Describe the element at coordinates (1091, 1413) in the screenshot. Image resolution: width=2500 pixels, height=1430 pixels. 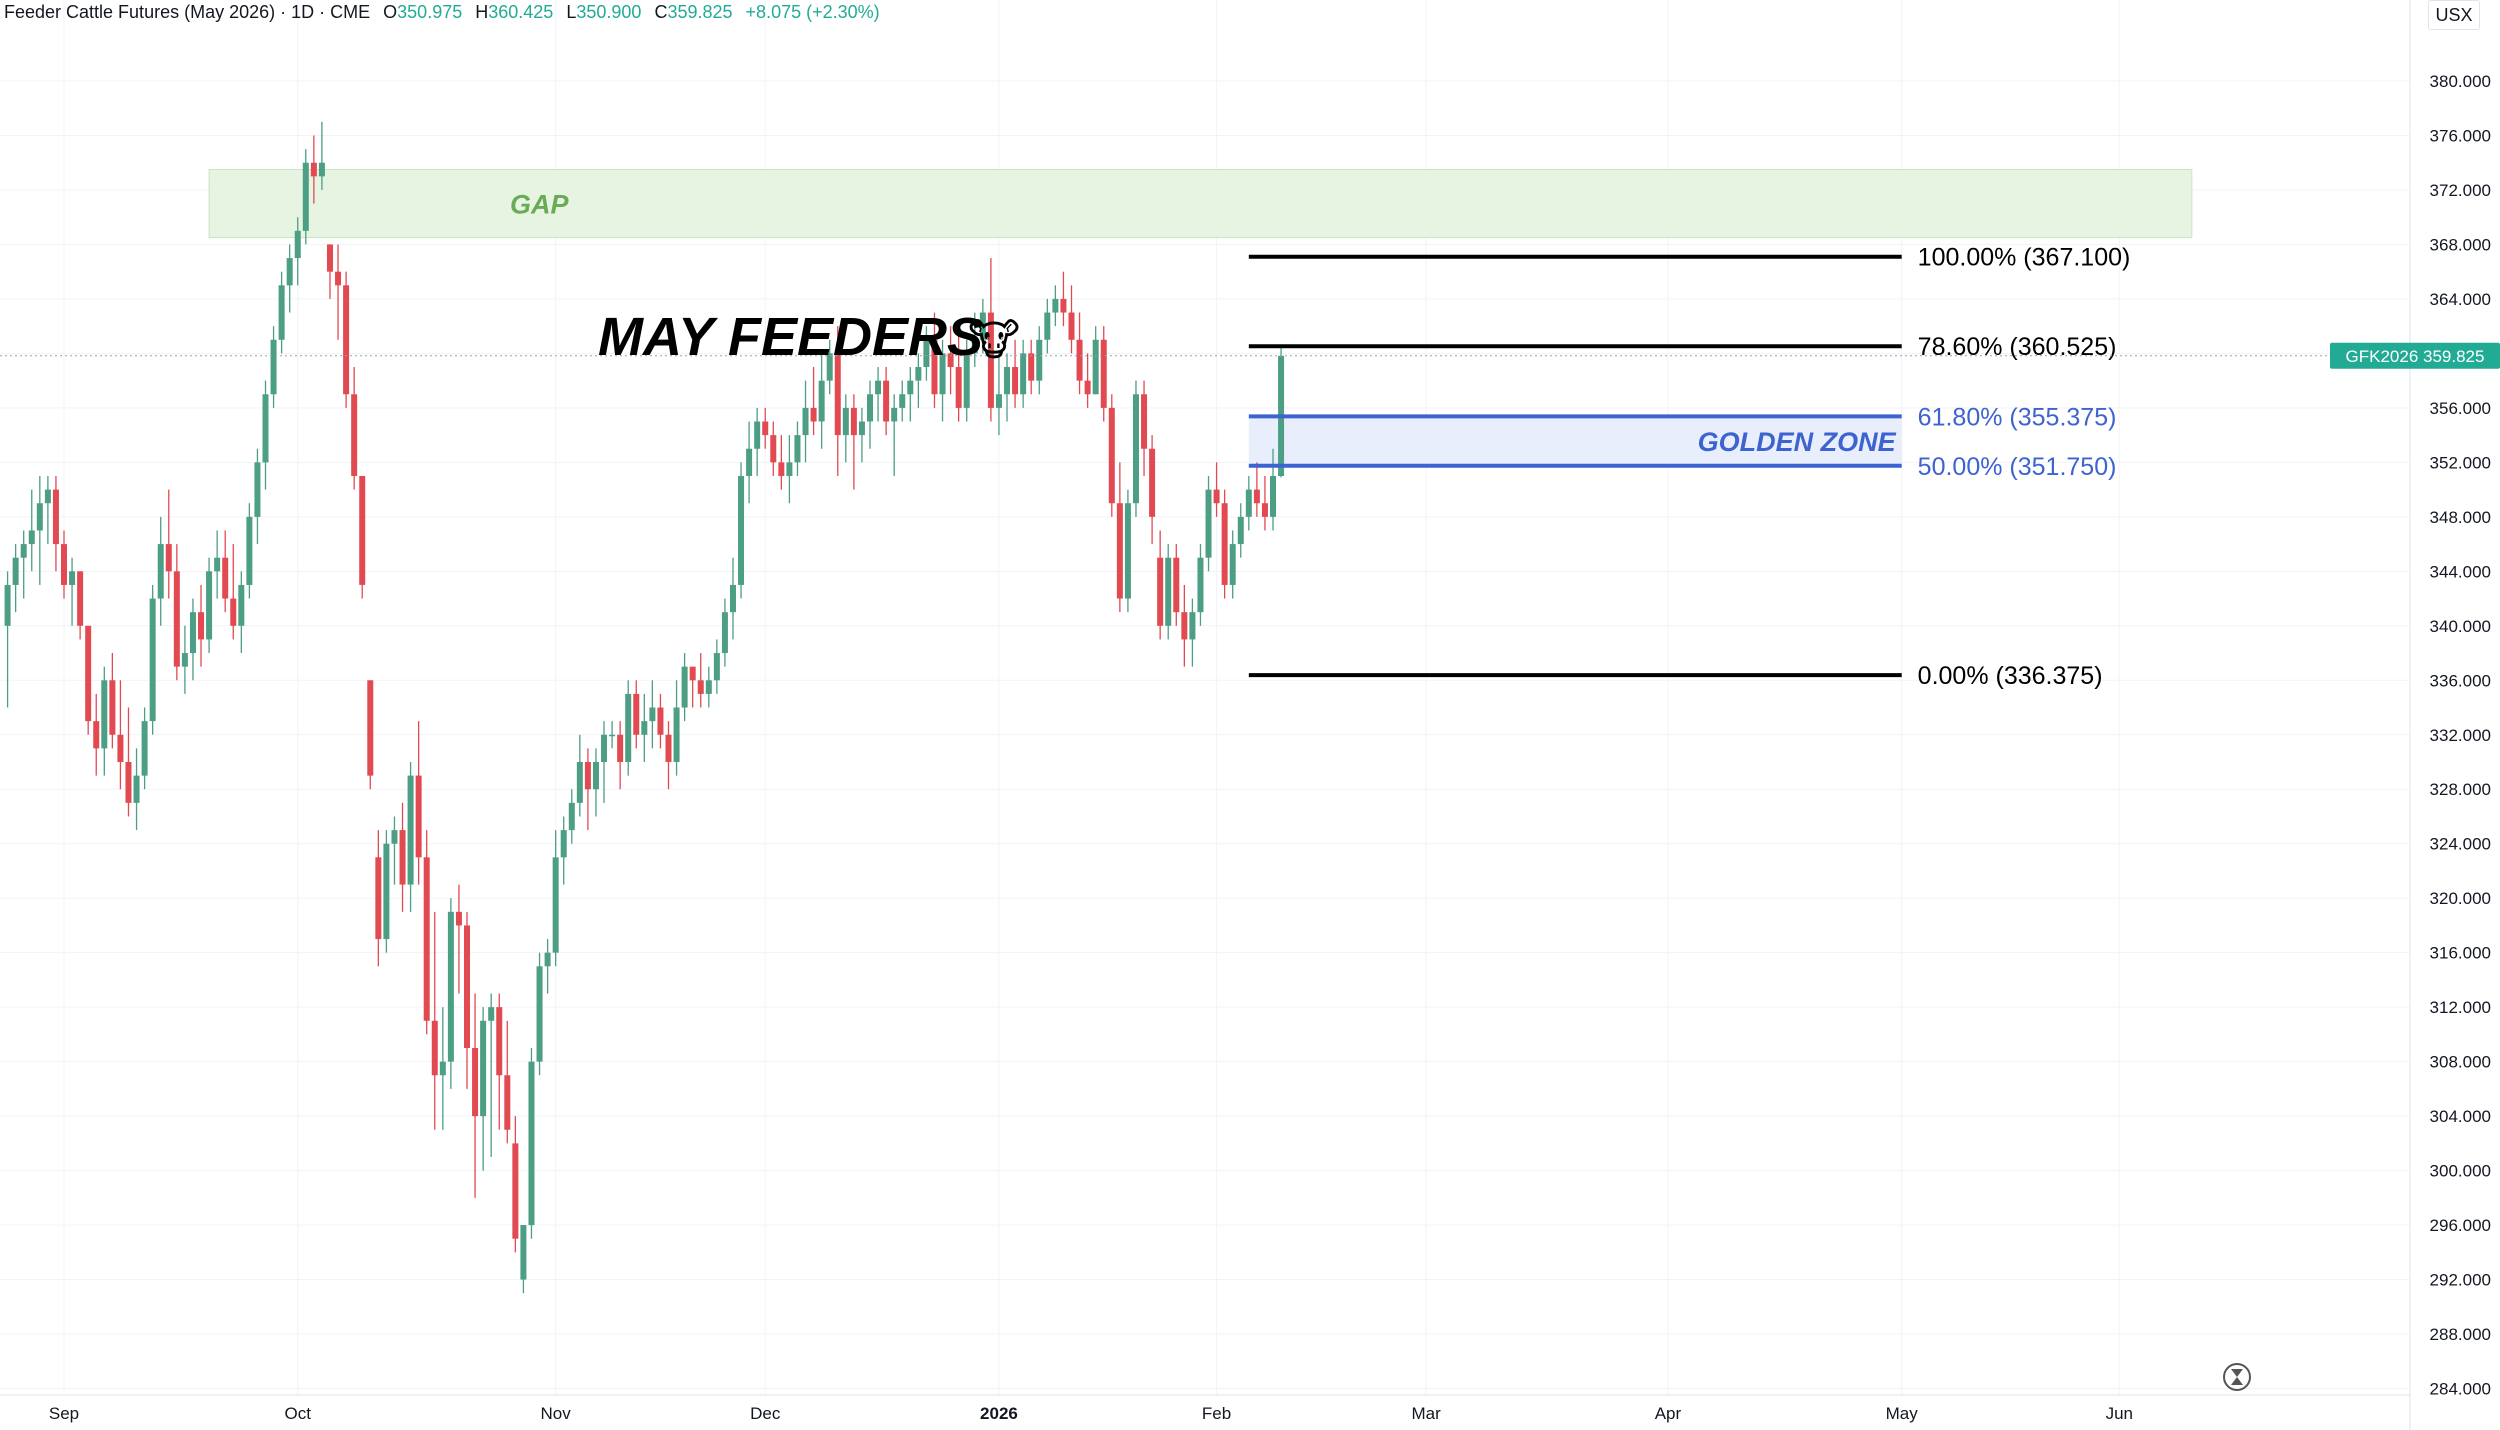
I see `time-axis: Sep Oct Nov Dec 2026 Feb Mar Apr May Jun` at that location.